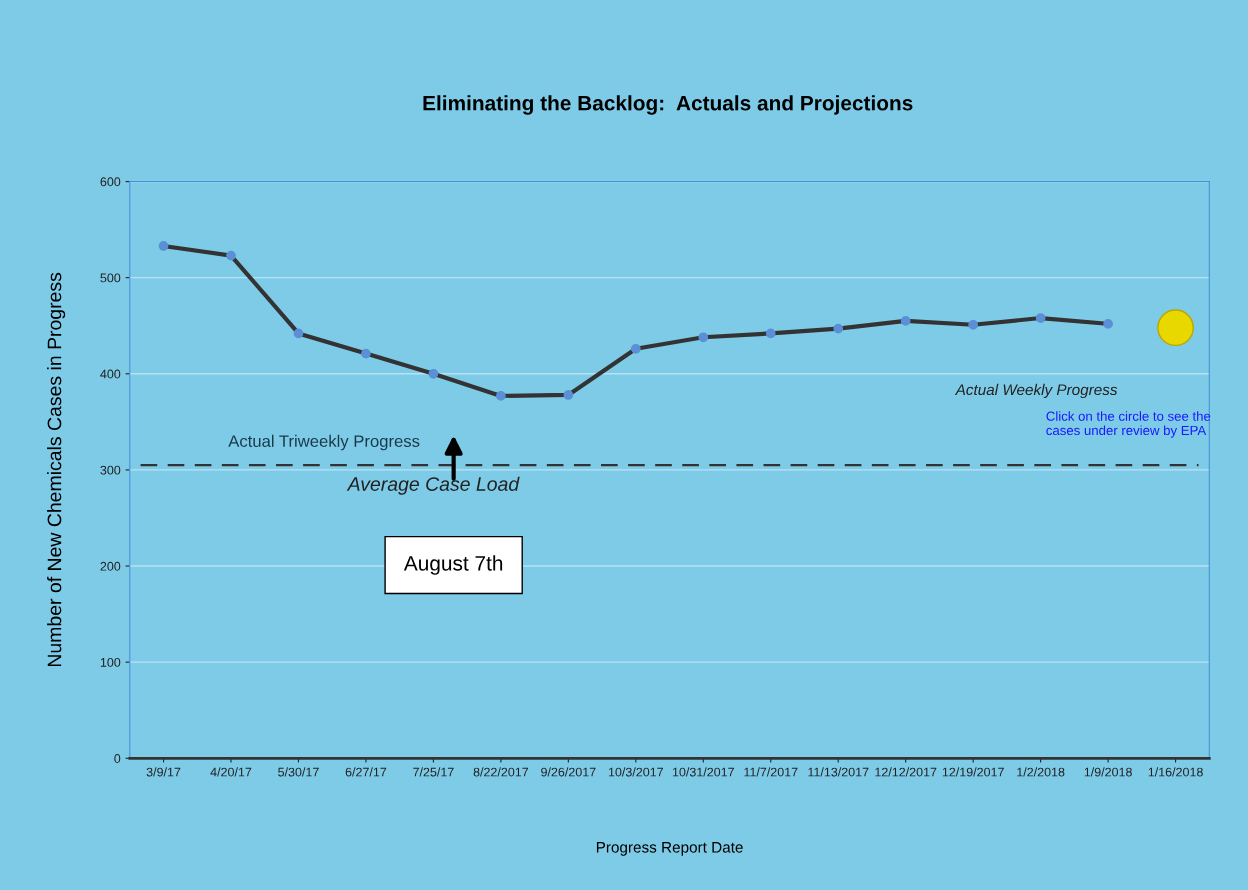 This screenshot has height=890, width=1248. Describe the element at coordinates (973, 772) in the screenshot. I see `x-tick-label: 12/19/2017` at that location.